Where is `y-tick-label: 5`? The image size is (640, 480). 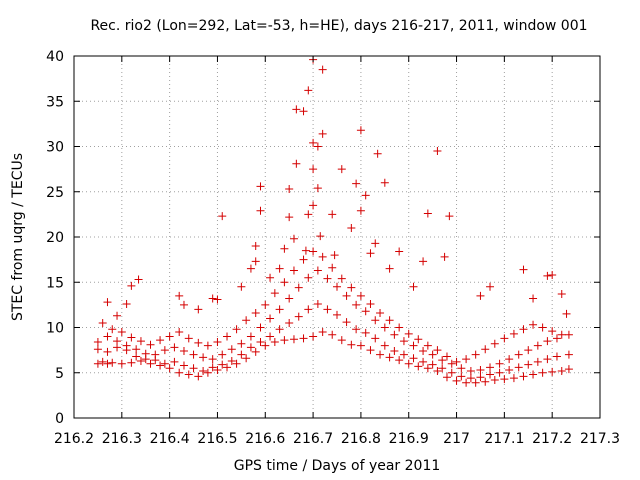 y-tick-label: 5 is located at coordinates (59, 374).